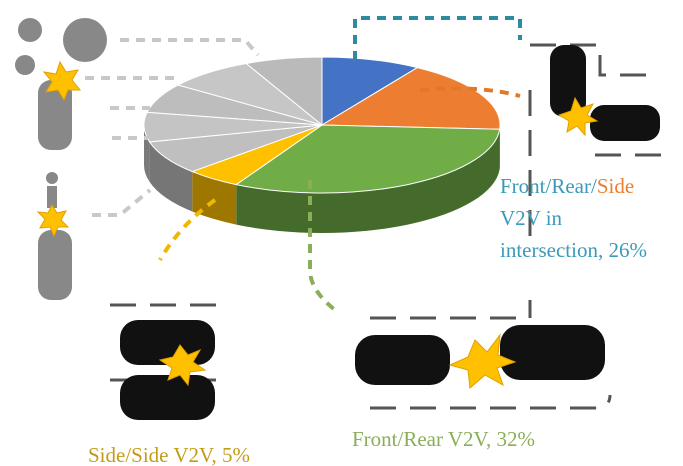 The height and width of the screenshot is (466, 683). What do you see at coordinates (531, 218) in the screenshot?
I see `annotation: V2V in` at bounding box center [531, 218].